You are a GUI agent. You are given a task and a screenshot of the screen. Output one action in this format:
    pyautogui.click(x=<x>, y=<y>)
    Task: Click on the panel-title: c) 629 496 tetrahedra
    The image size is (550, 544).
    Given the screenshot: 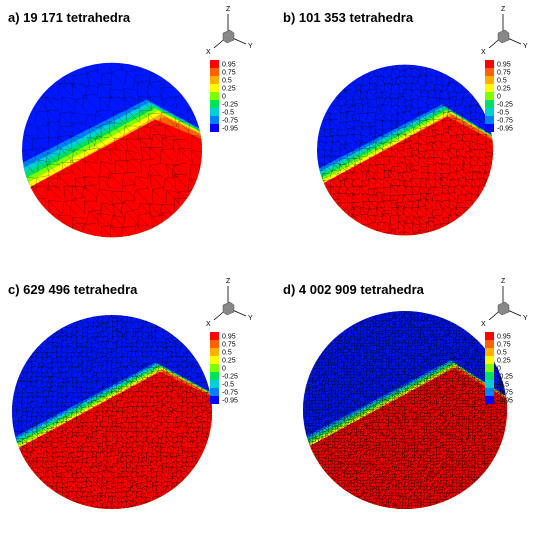 What is the action you would take?
    pyautogui.click(x=73, y=289)
    